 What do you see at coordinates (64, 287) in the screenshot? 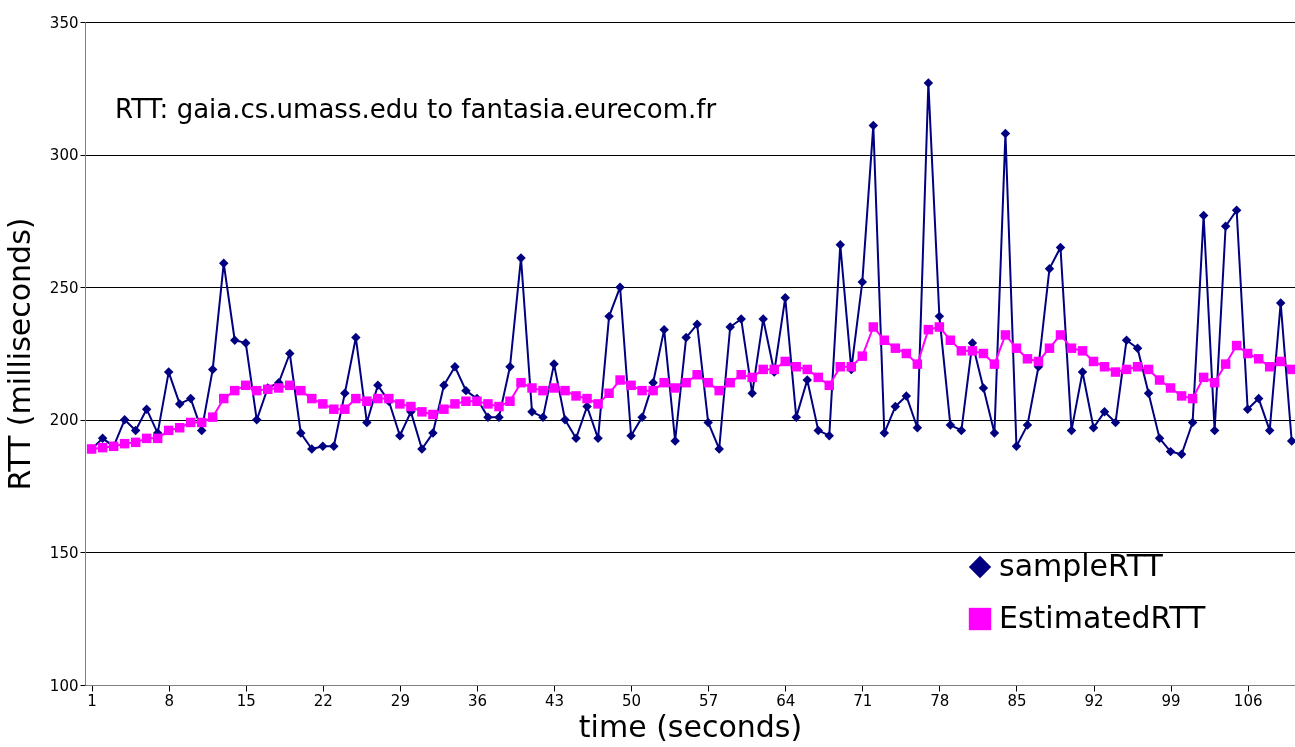
I see `y-tick-label: 250` at bounding box center [64, 287].